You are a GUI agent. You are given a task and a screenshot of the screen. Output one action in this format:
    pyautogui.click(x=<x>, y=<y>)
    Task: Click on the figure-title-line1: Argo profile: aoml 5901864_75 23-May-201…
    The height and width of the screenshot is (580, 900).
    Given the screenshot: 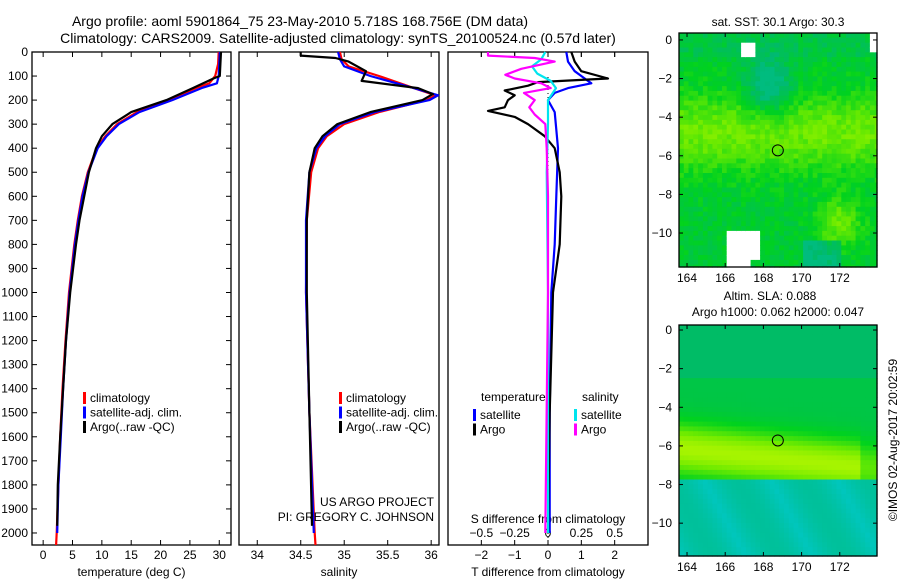 What is the action you would take?
    pyautogui.click(x=300, y=21)
    